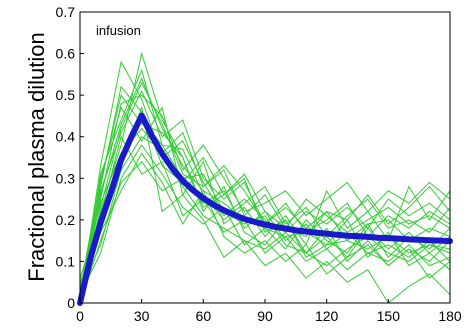 This screenshot has height=328, width=467. I want to click on y-tick-label: 0.7, so click(66, 12).